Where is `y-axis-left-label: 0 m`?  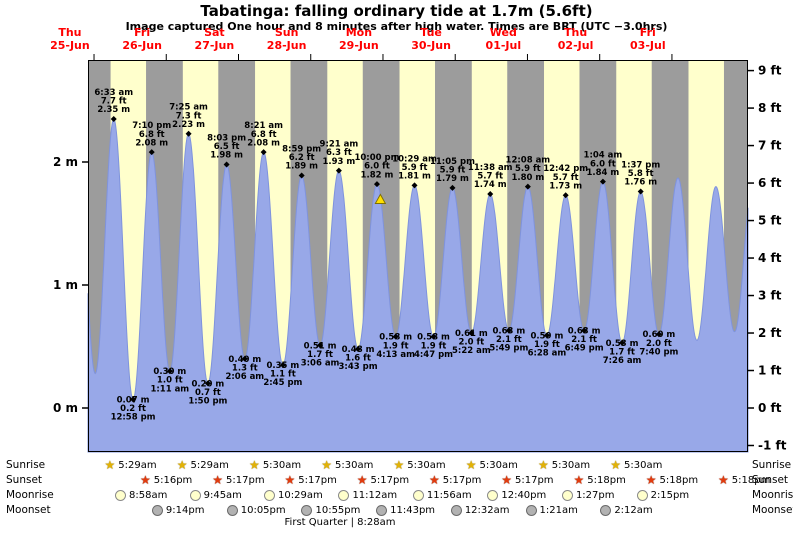
y-axis-left-label: 0 m is located at coordinates (65, 408).